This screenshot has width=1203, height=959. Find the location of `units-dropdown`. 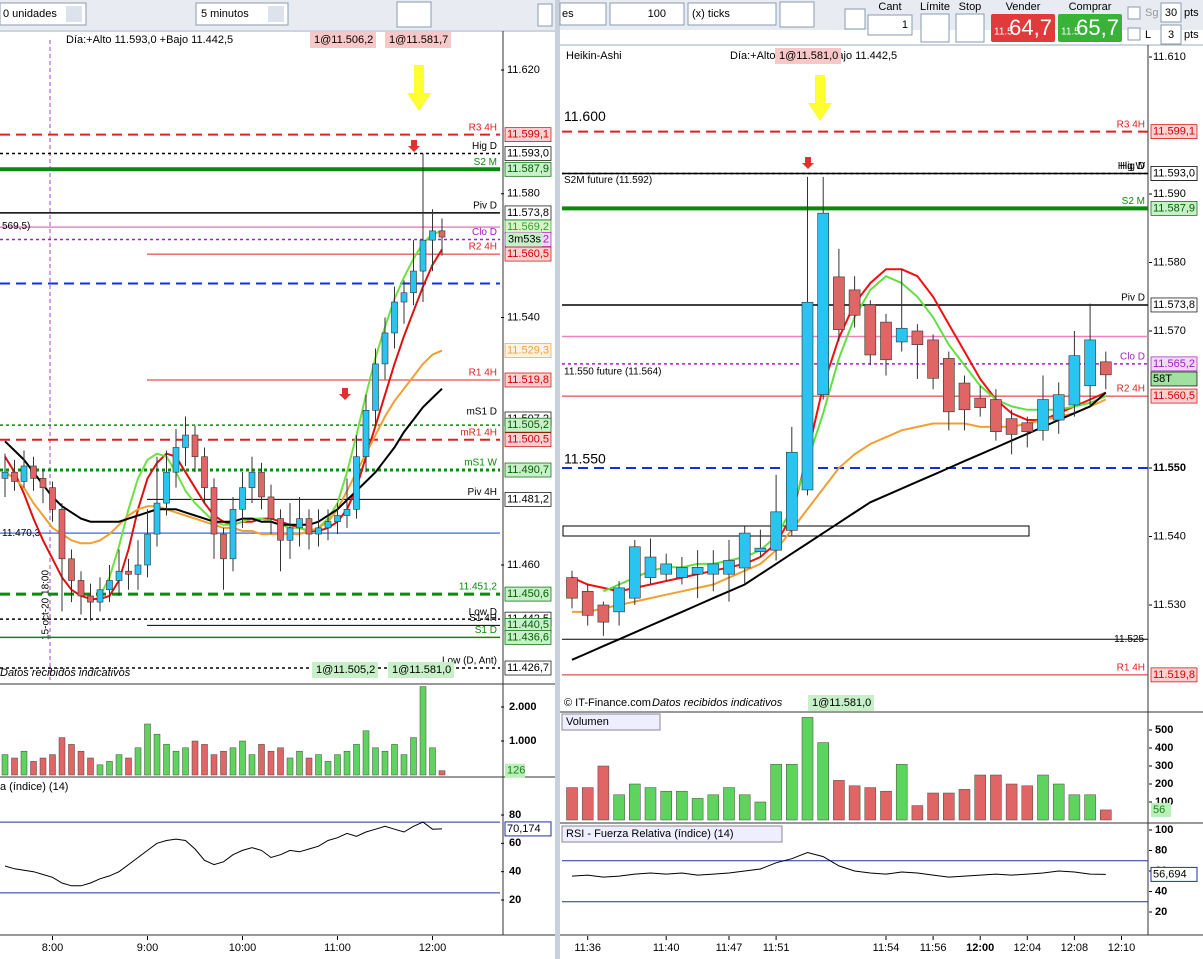

units-dropdown is located at coordinates (43, 14).